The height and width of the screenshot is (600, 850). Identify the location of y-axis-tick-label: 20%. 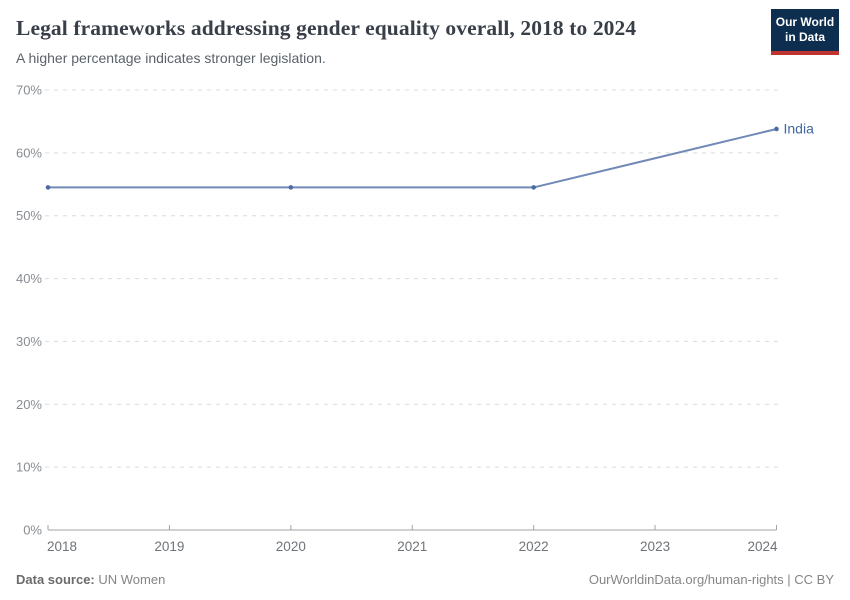
(29, 404).